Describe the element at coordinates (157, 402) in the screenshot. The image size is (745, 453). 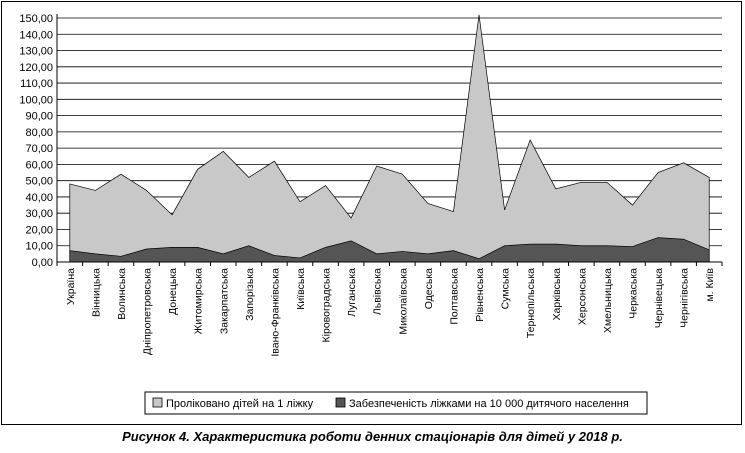
I see `legend-swatch-treated` at that location.